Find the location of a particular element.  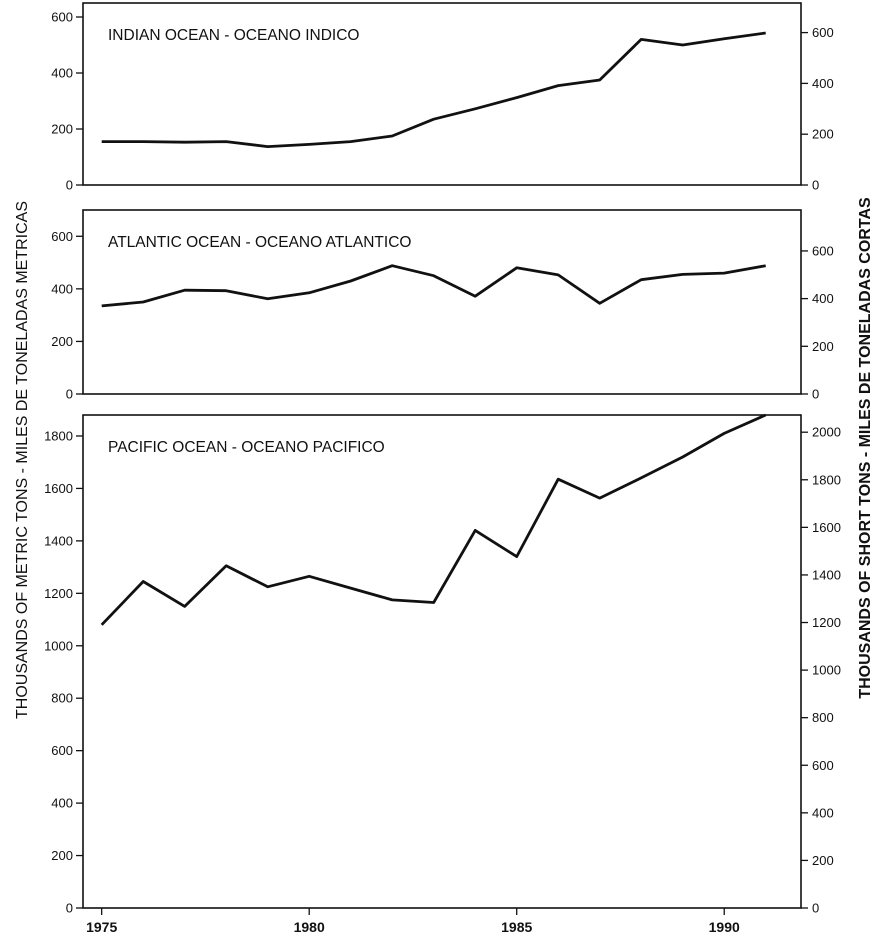

x-tick-label: 1985 is located at coordinates (516, 927).